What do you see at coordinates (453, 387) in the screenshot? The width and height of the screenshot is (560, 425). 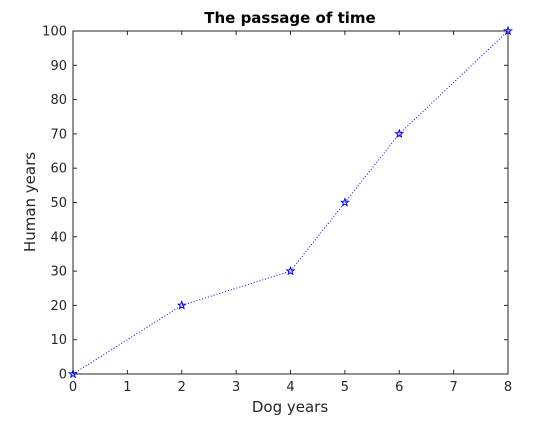 I see `x-tick-label: 7` at bounding box center [453, 387].